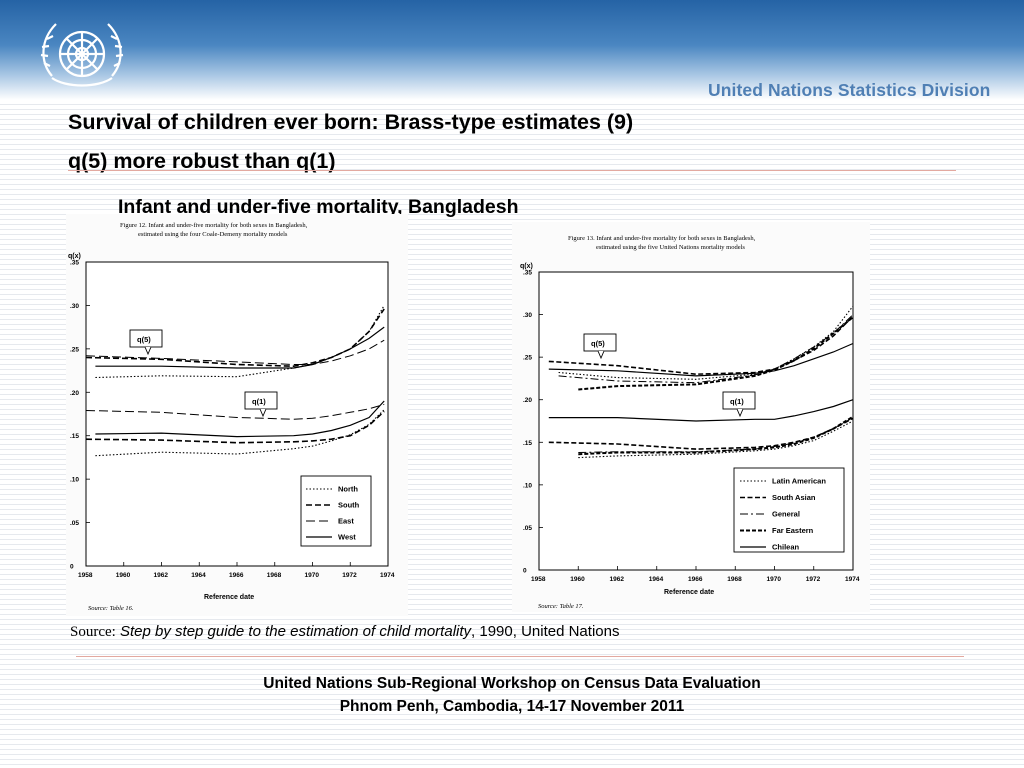 Image resolution: width=1024 pixels, height=768 pixels. Describe the element at coordinates (689, 592) in the screenshot. I see `figure-13-xlabel: Reference date` at that location.